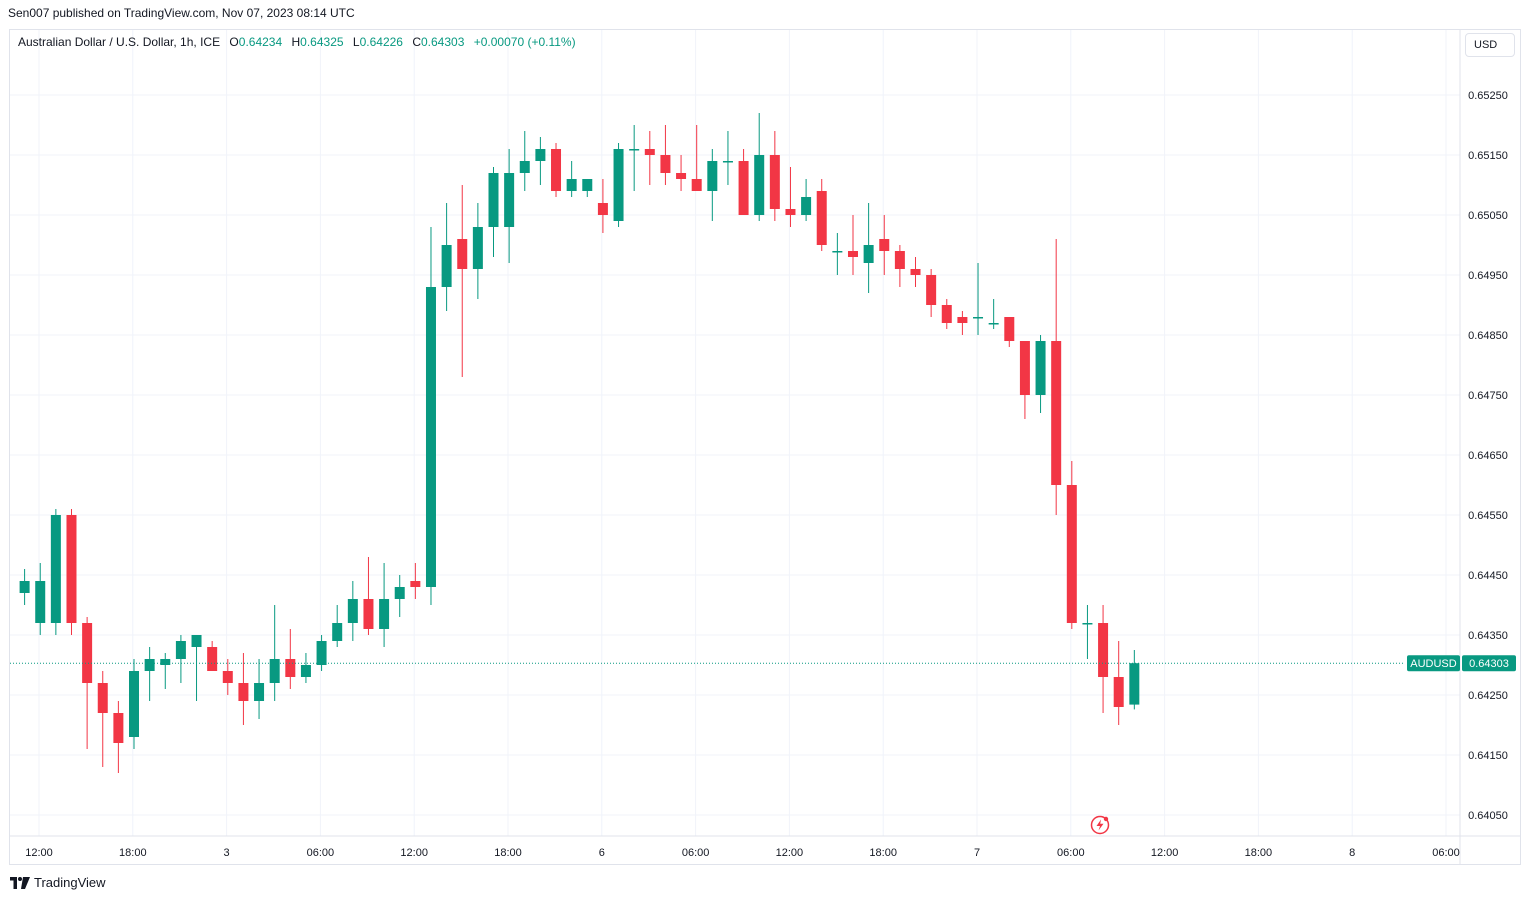 The height and width of the screenshot is (901, 1531). What do you see at coordinates (234, 42) in the screenshot?
I see `open-label: O` at bounding box center [234, 42].